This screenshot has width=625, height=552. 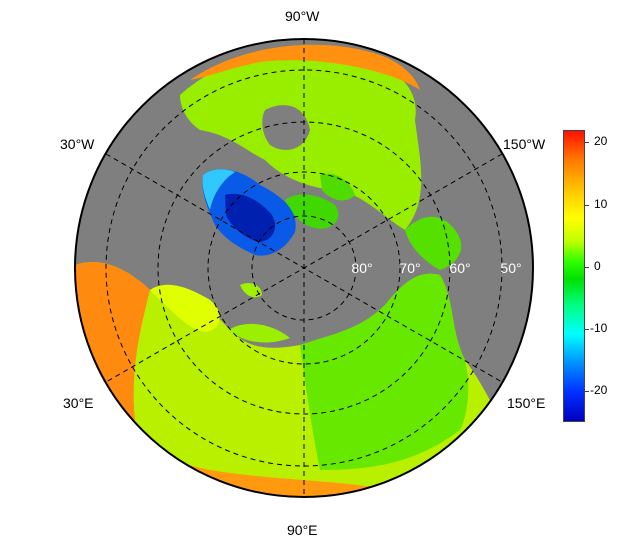 What do you see at coordinates (302, 16) in the screenshot?
I see `lon-label-top: 90°W` at bounding box center [302, 16].